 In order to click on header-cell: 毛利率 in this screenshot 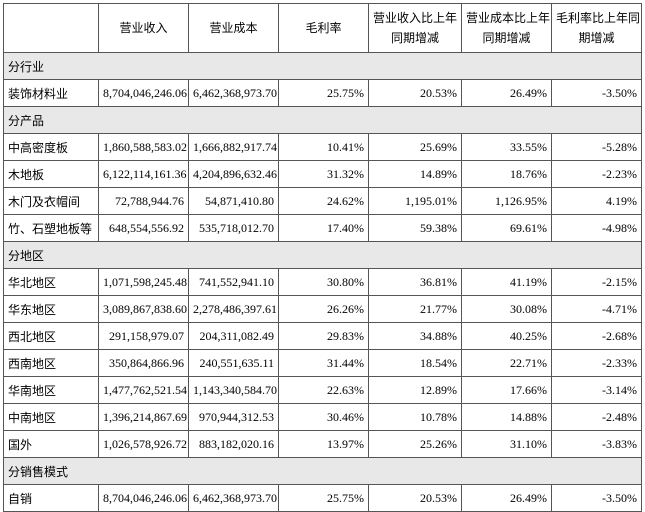, I will do `click(323, 28)`.